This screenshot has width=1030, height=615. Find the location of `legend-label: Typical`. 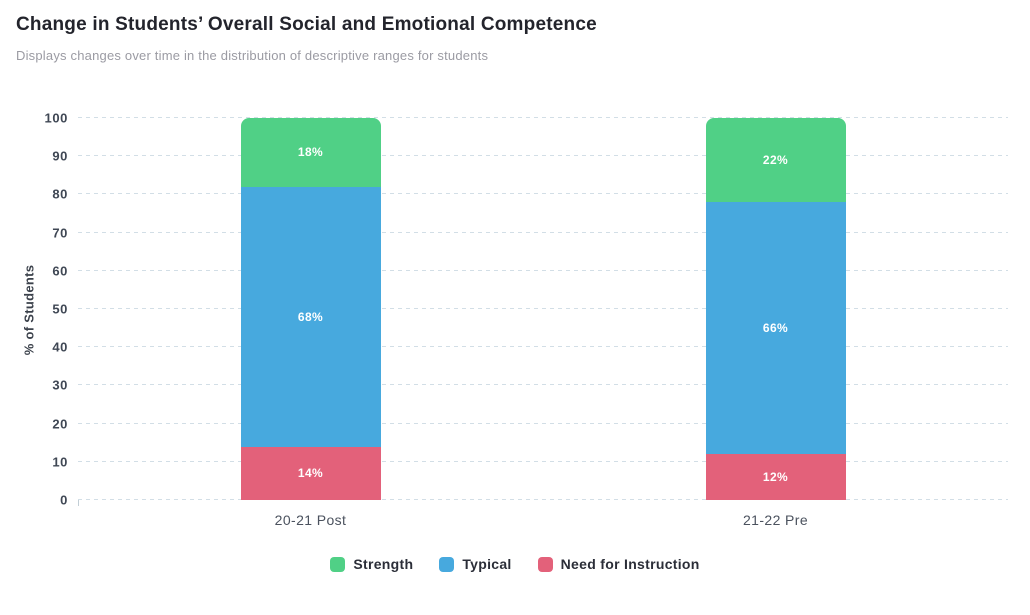

legend-label: Typical is located at coordinates (487, 564).